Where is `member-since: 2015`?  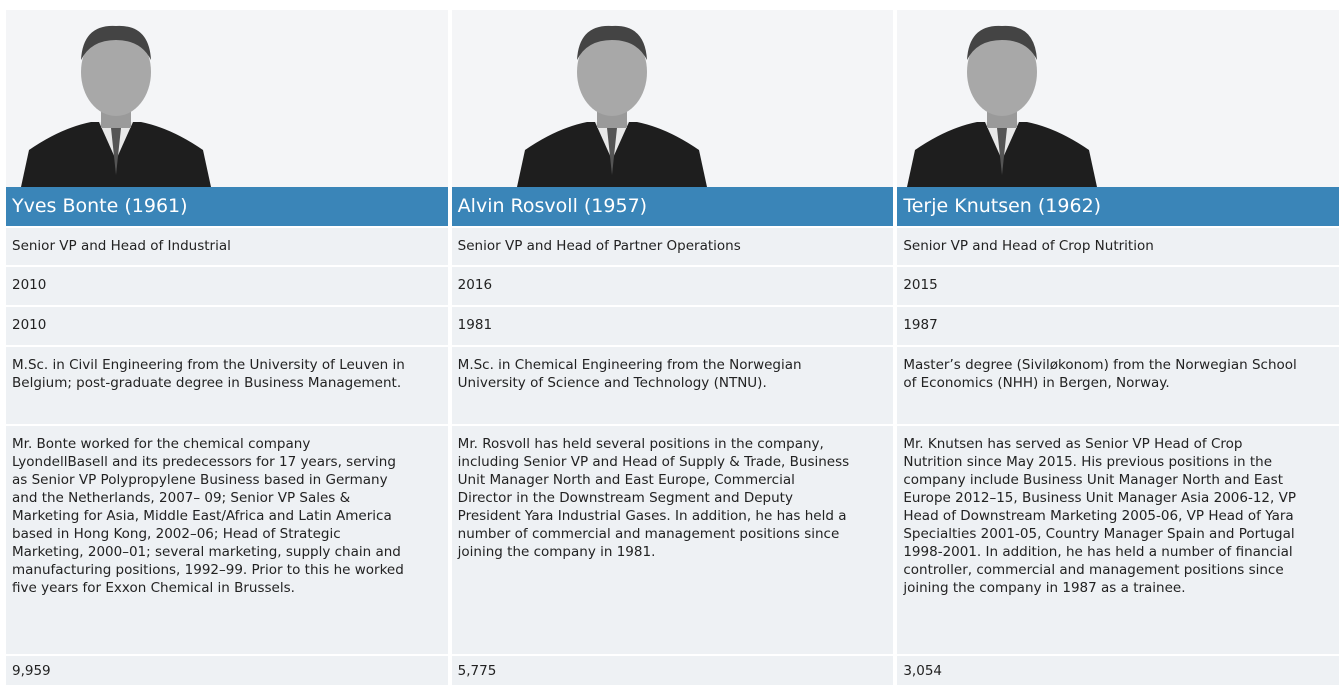
member-since: 2015 is located at coordinates (1118, 285).